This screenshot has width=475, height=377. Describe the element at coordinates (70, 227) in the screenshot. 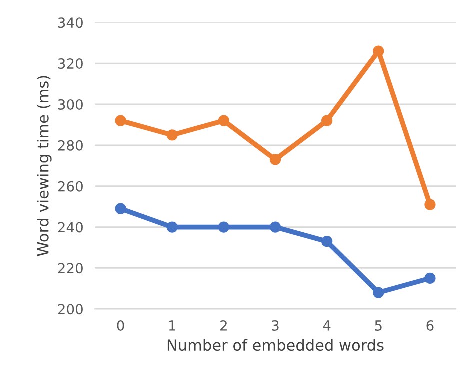

I see `y-tick-label: 240` at that location.